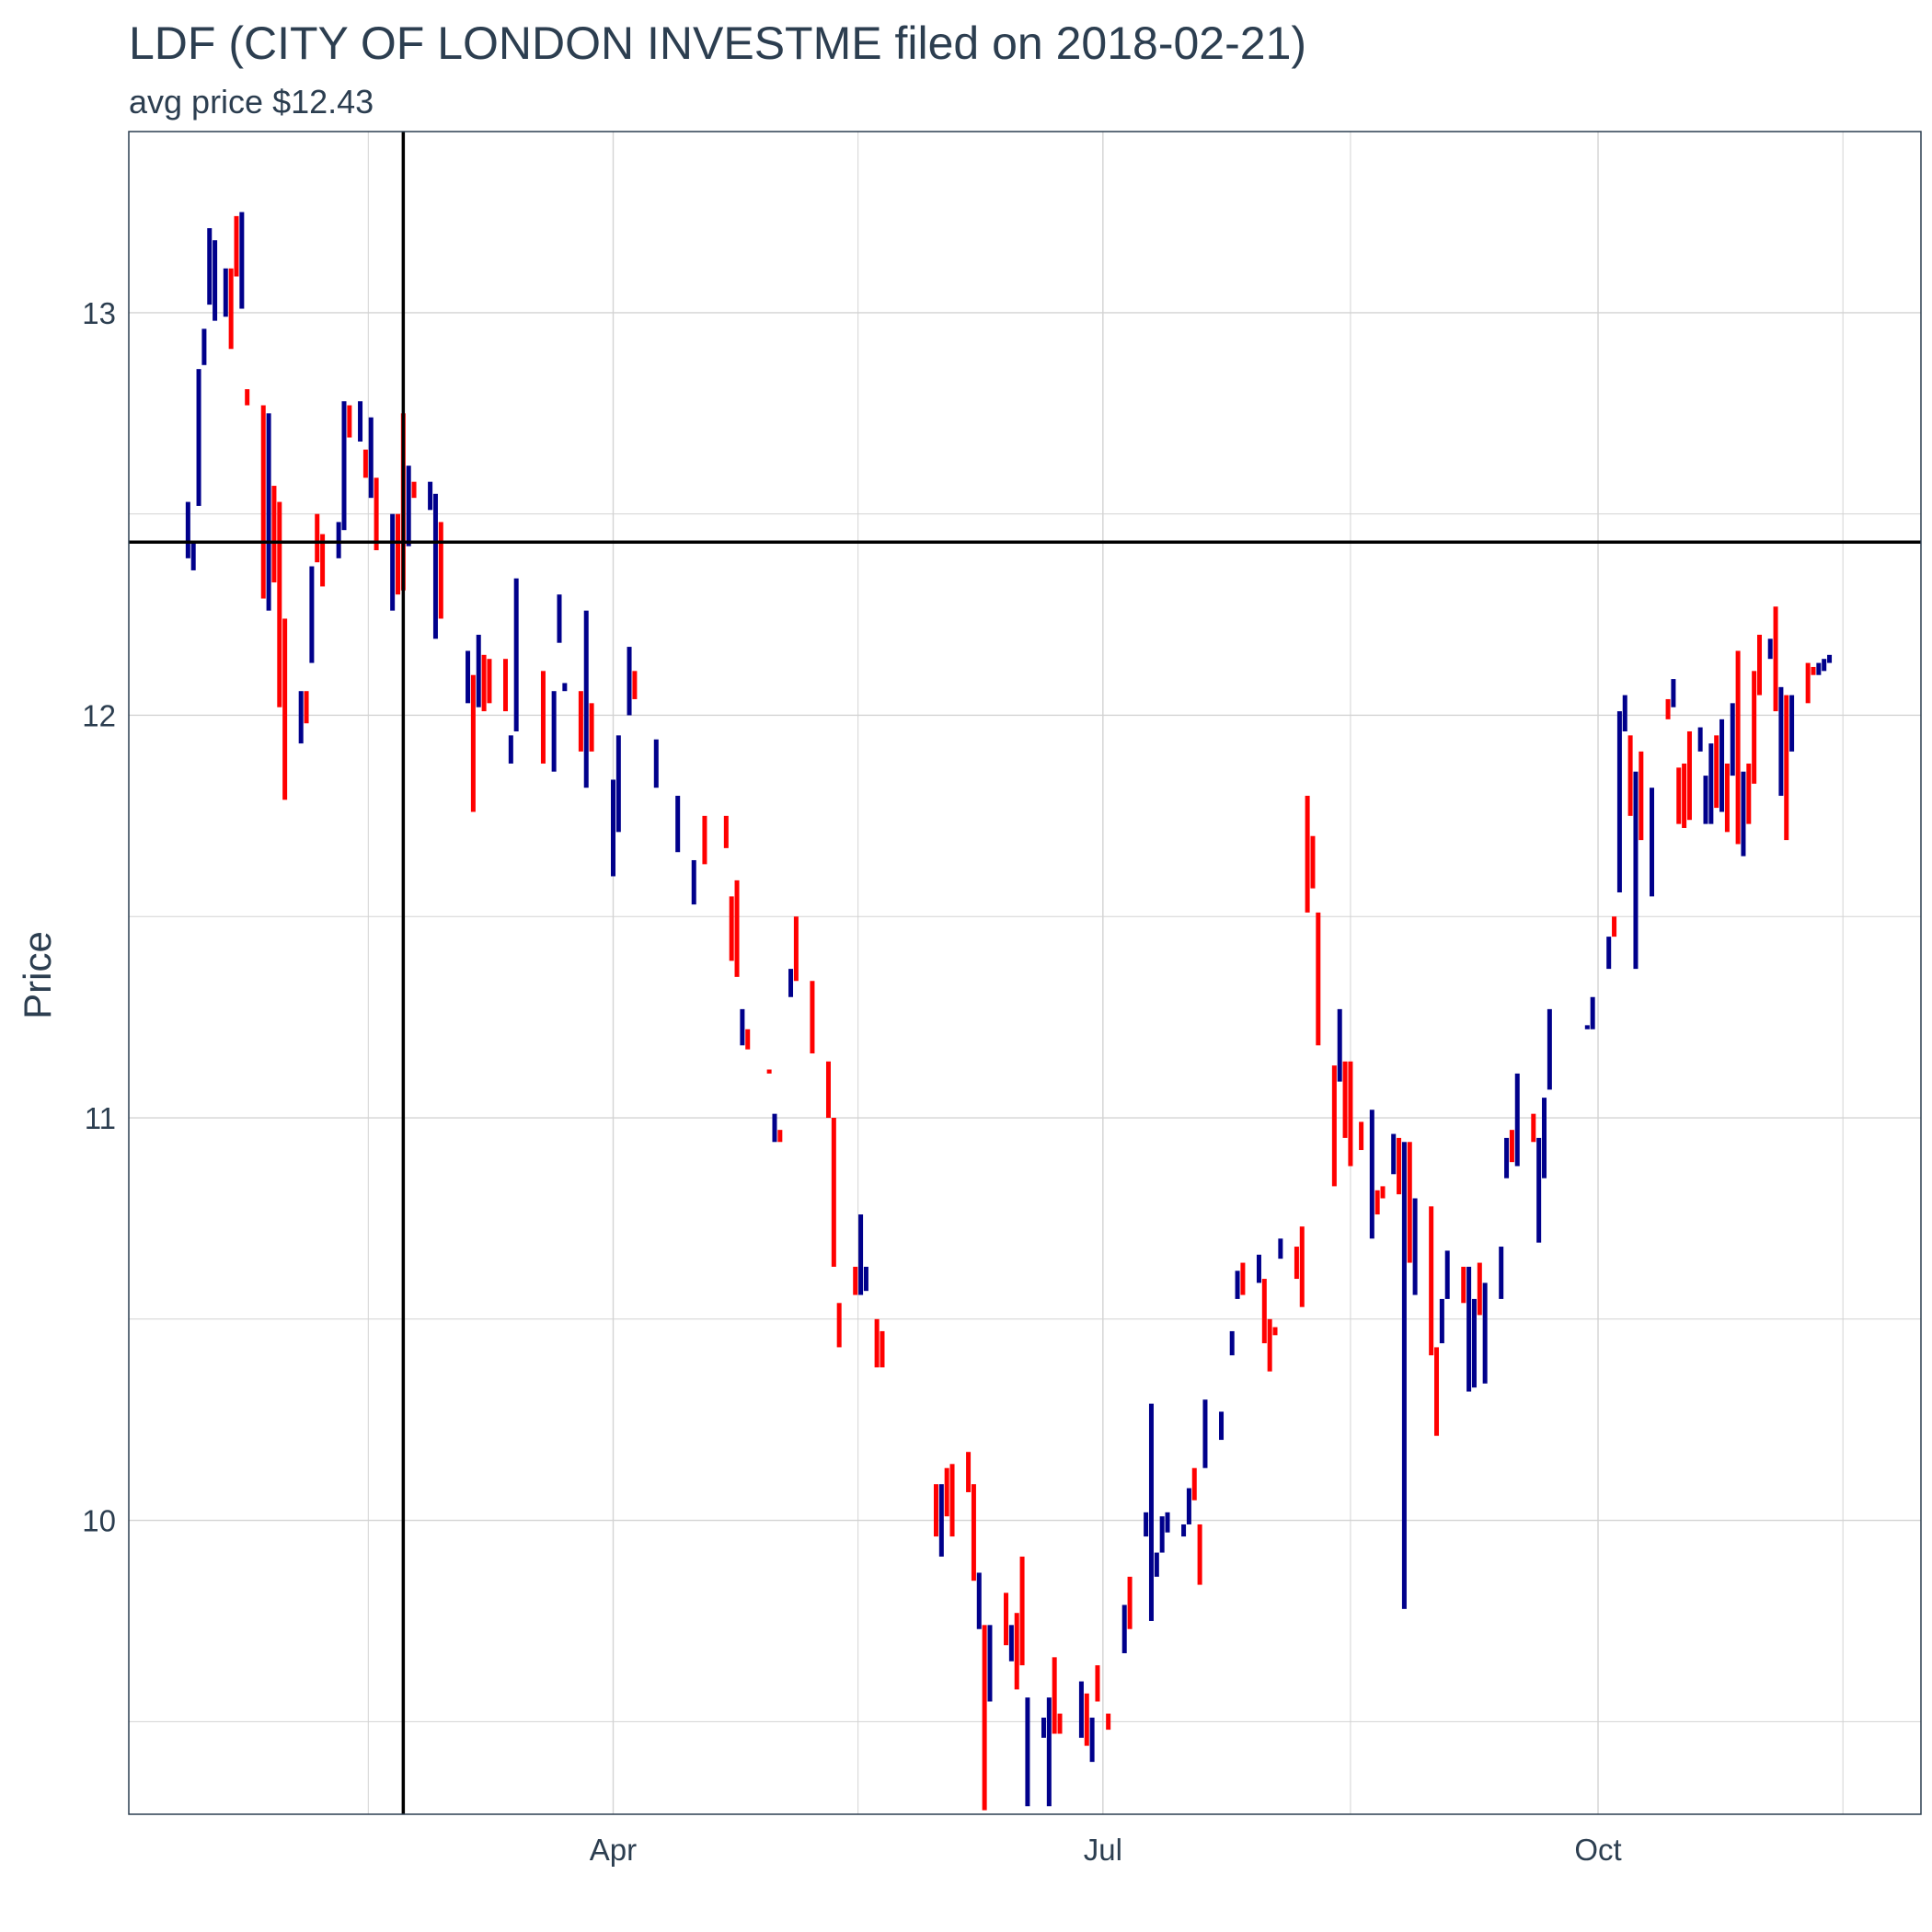 Image resolution: width=1932 pixels, height=1932 pixels. I want to click on x-tick-label: Jul, so click(1103, 1850).